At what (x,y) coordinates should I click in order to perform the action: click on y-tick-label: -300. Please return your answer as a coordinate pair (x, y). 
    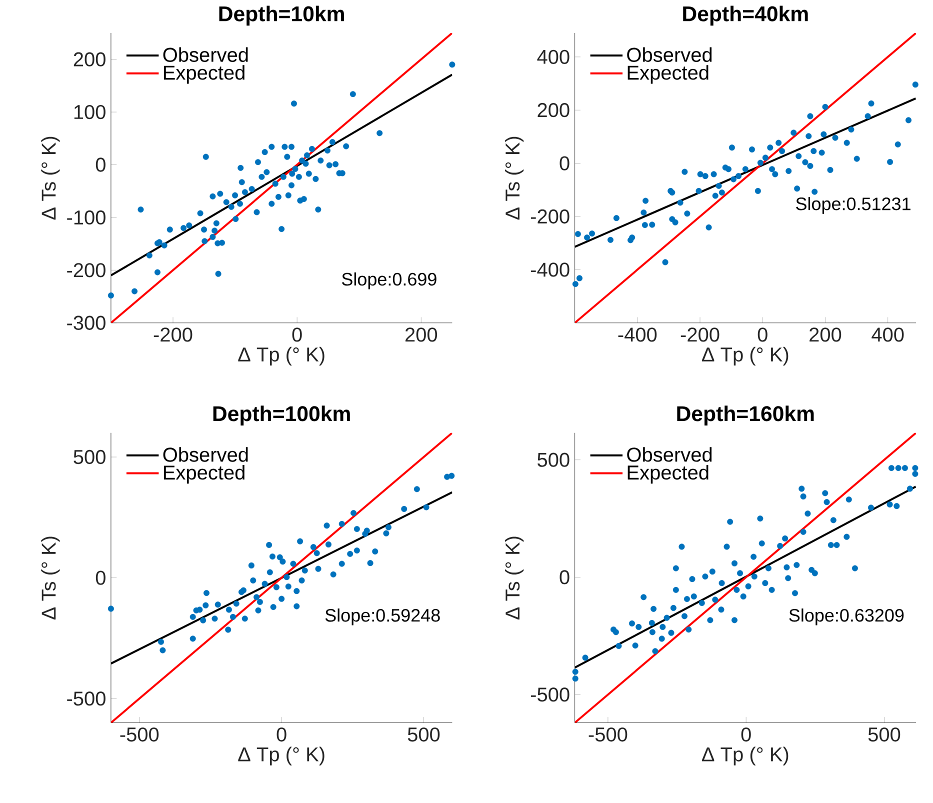
    Looking at the image, I should click on (86, 323).